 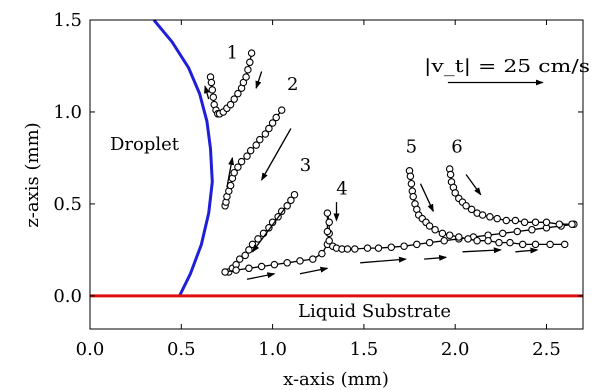 I want to click on trajectory-label: 6, so click(x=456, y=146).